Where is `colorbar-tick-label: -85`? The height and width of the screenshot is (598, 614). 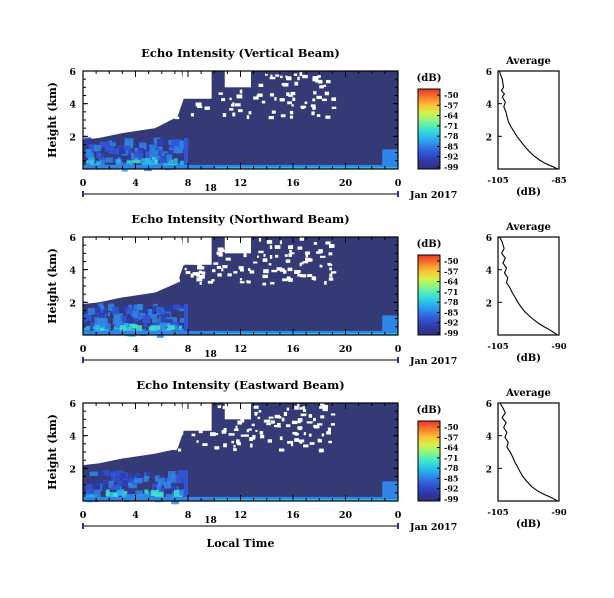 colorbar-tick-label: -85 is located at coordinates (451, 312).